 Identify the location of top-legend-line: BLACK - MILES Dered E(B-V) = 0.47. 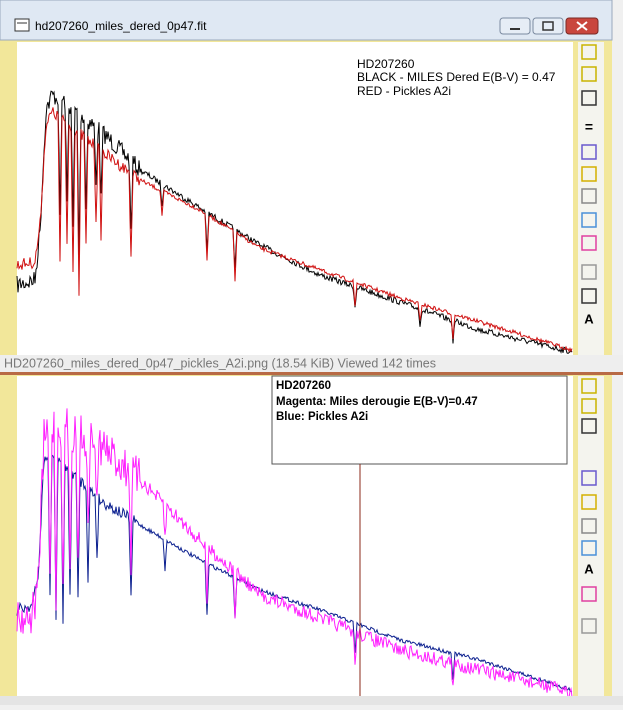
(456, 77).